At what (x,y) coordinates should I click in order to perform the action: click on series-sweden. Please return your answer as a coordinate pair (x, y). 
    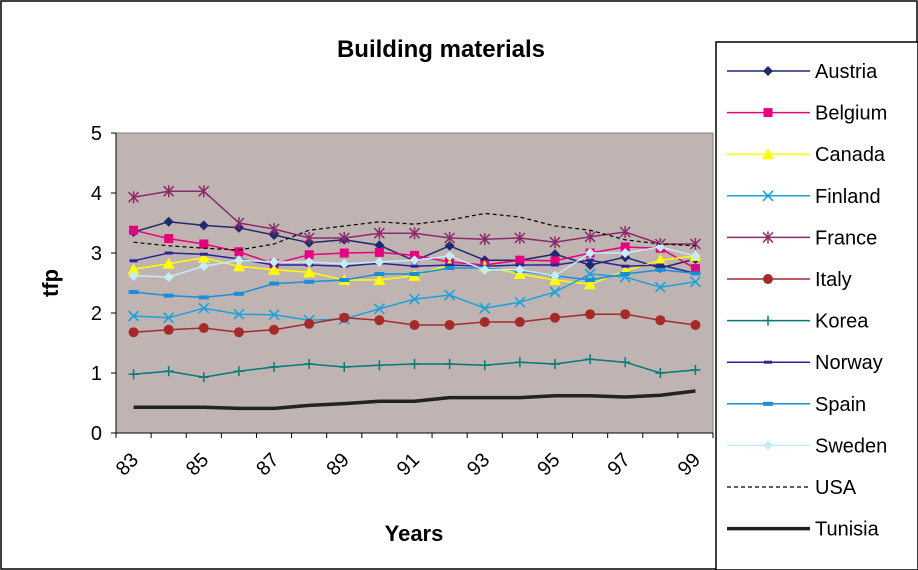
    Looking at the image, I should click on (414, 262).